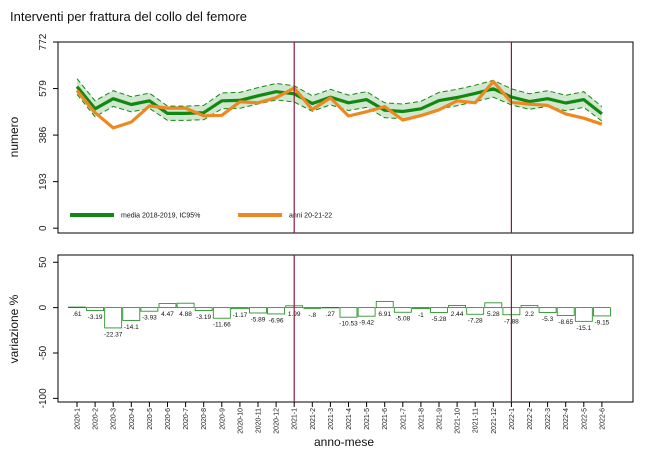 The image size is (651, 474). Describe the element at coordinates (313, 419) in the screenshot. I see `x-tick-label: 2021-2` at that location.